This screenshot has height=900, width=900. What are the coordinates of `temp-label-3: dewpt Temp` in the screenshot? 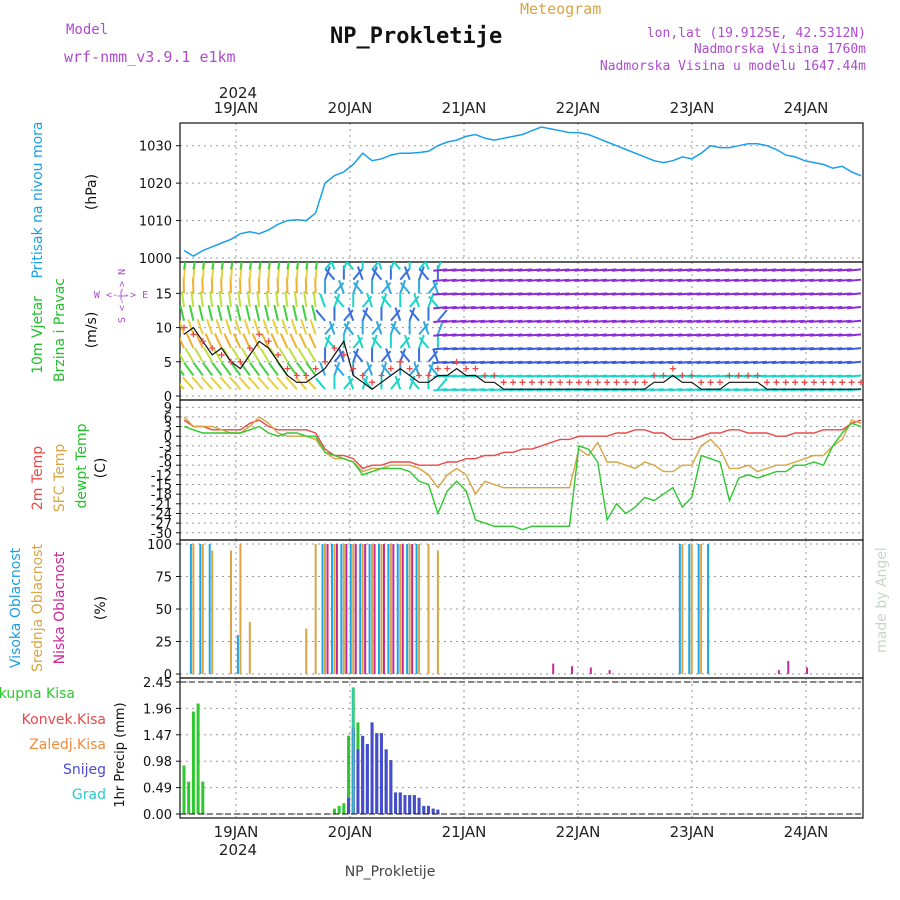 It's located at (82, 465).